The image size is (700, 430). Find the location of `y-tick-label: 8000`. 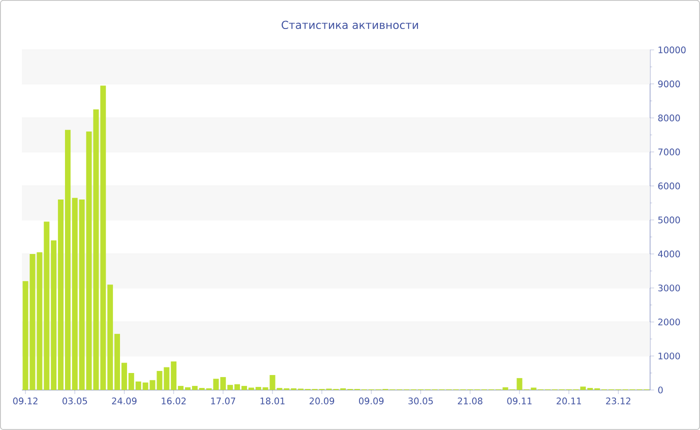

y-tick-label: 8000 is located at coordinates (669, 118).